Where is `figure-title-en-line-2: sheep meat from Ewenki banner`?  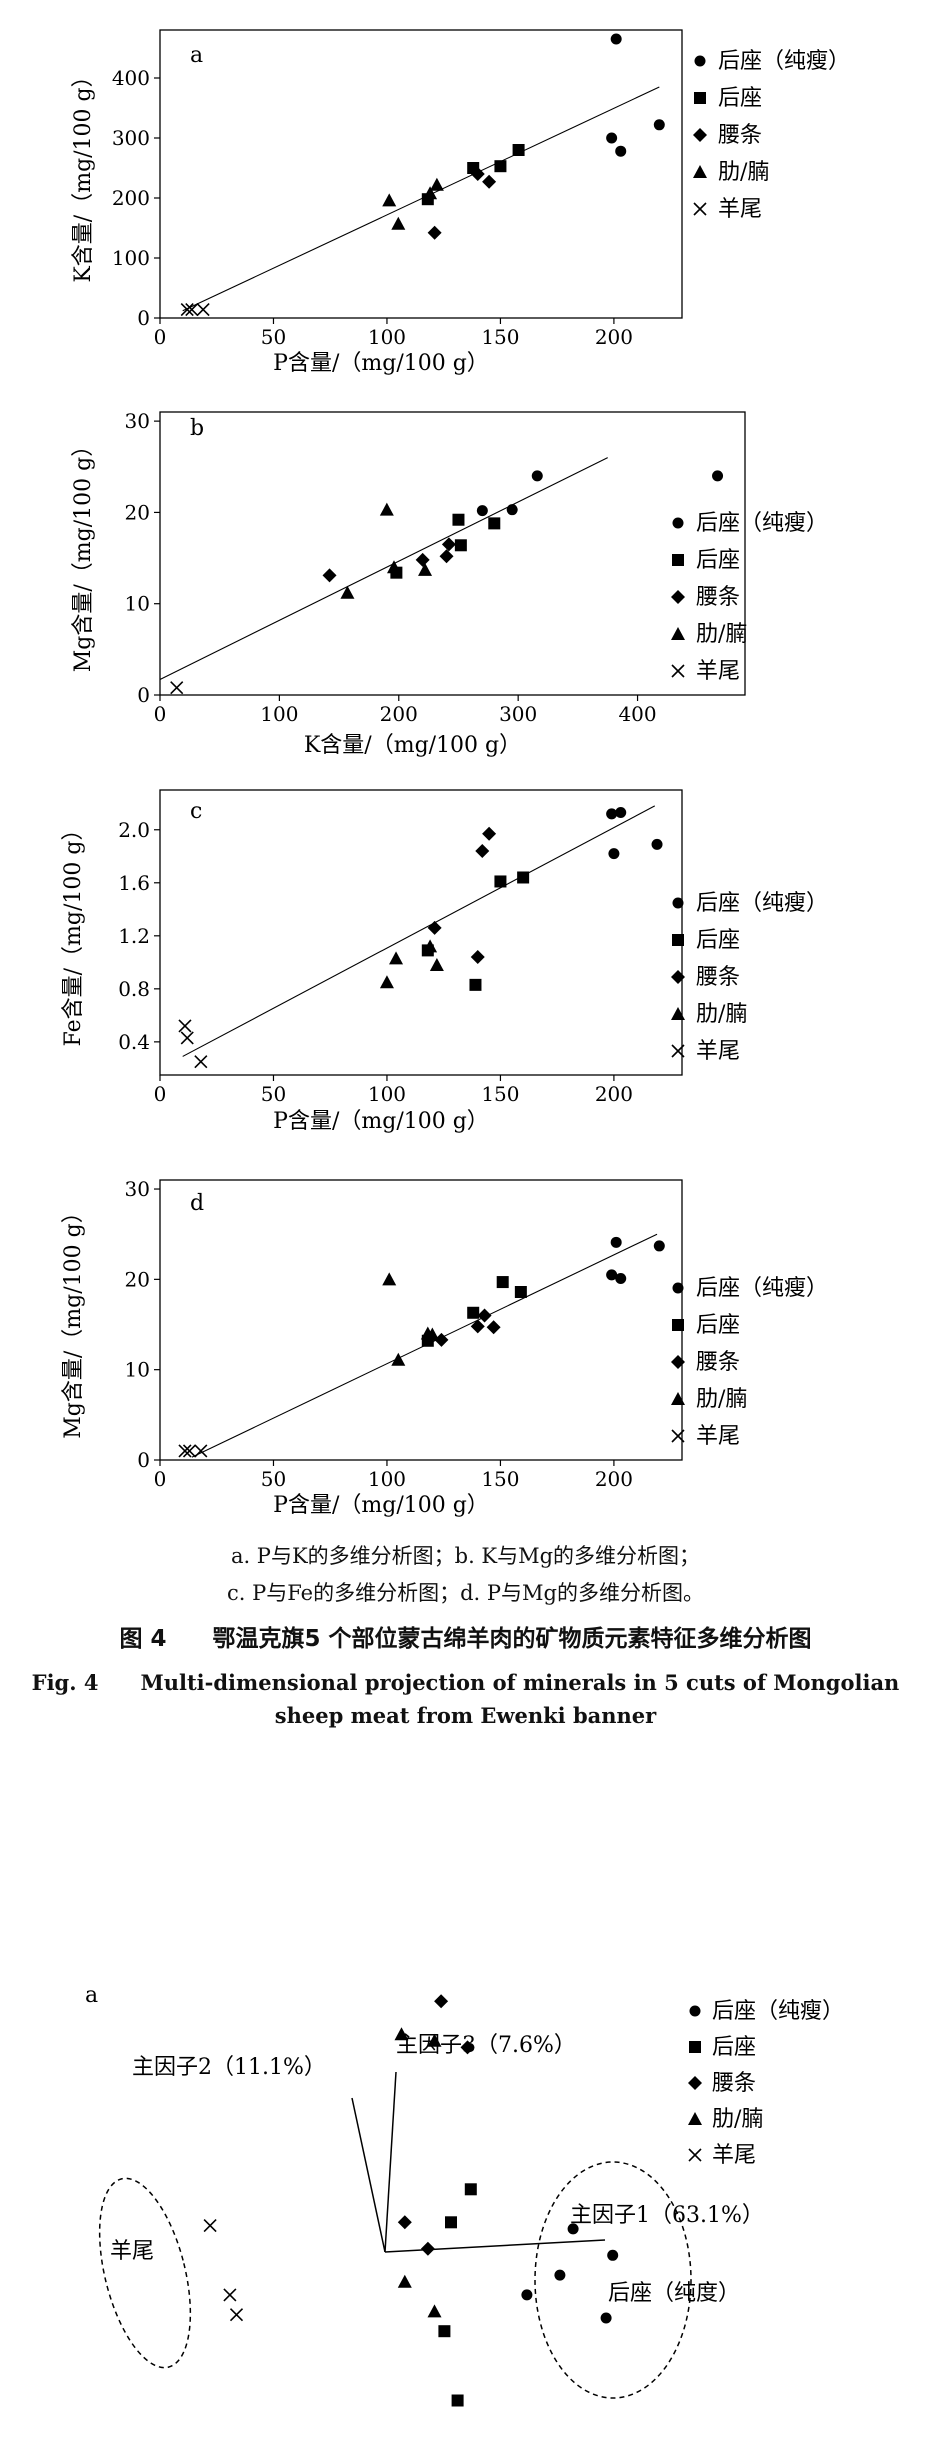 figure-title-en-line-2: sheep meat from Ewenki banner is located at coordinates (465, 1715).